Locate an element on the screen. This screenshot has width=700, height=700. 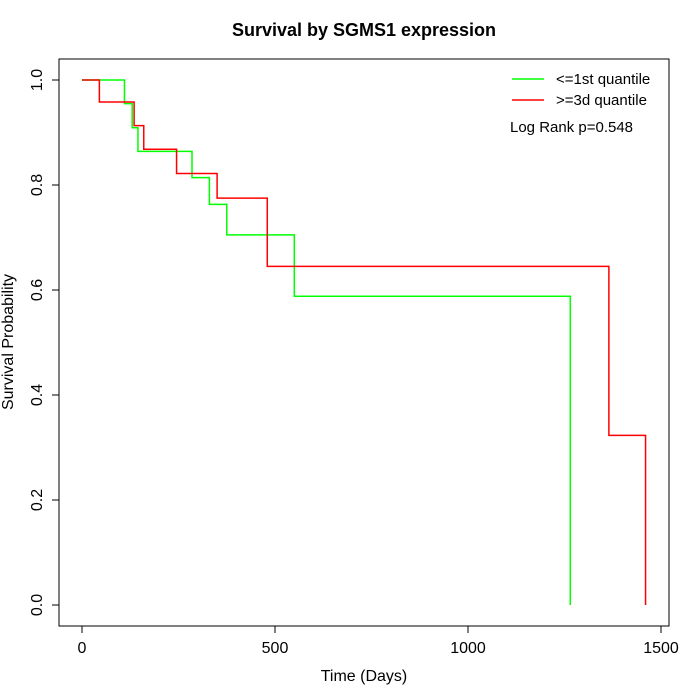
x-tick-label: 0 is located at coordinates (82, 648).